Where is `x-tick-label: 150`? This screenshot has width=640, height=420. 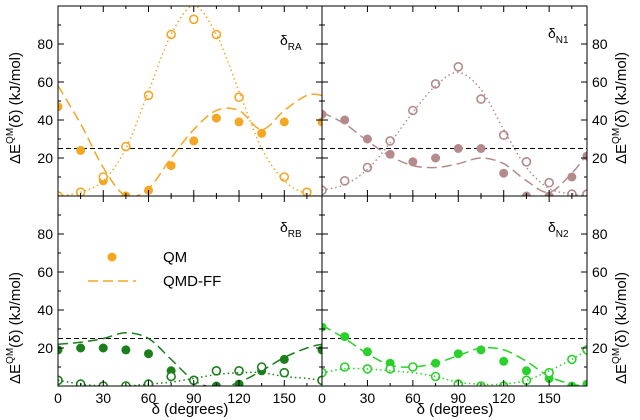 x-tick-label: 150 is located at coordinates (549, 398).